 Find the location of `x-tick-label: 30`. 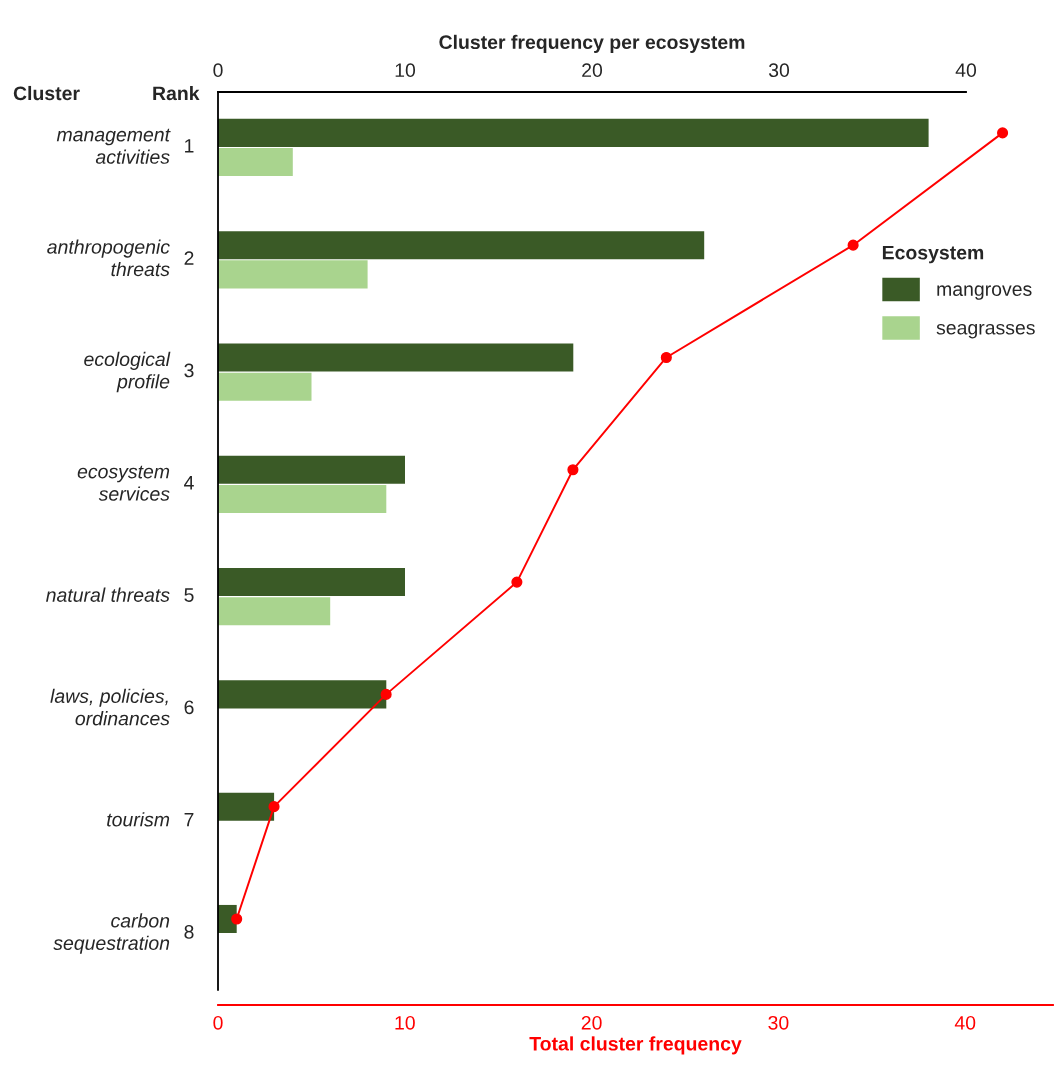

x-tick-label: 30 is located at coordinates (778, 1022).